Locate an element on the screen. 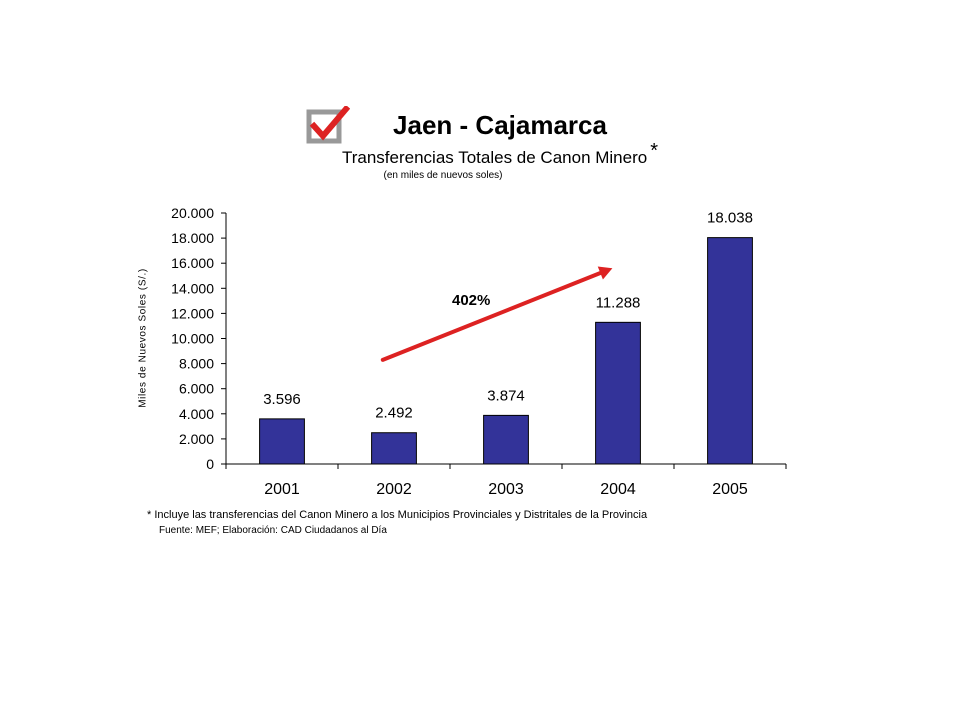 The height and width of the screenshot is (720, 960). footnote-mark: * is located at coordinates (654, 151).